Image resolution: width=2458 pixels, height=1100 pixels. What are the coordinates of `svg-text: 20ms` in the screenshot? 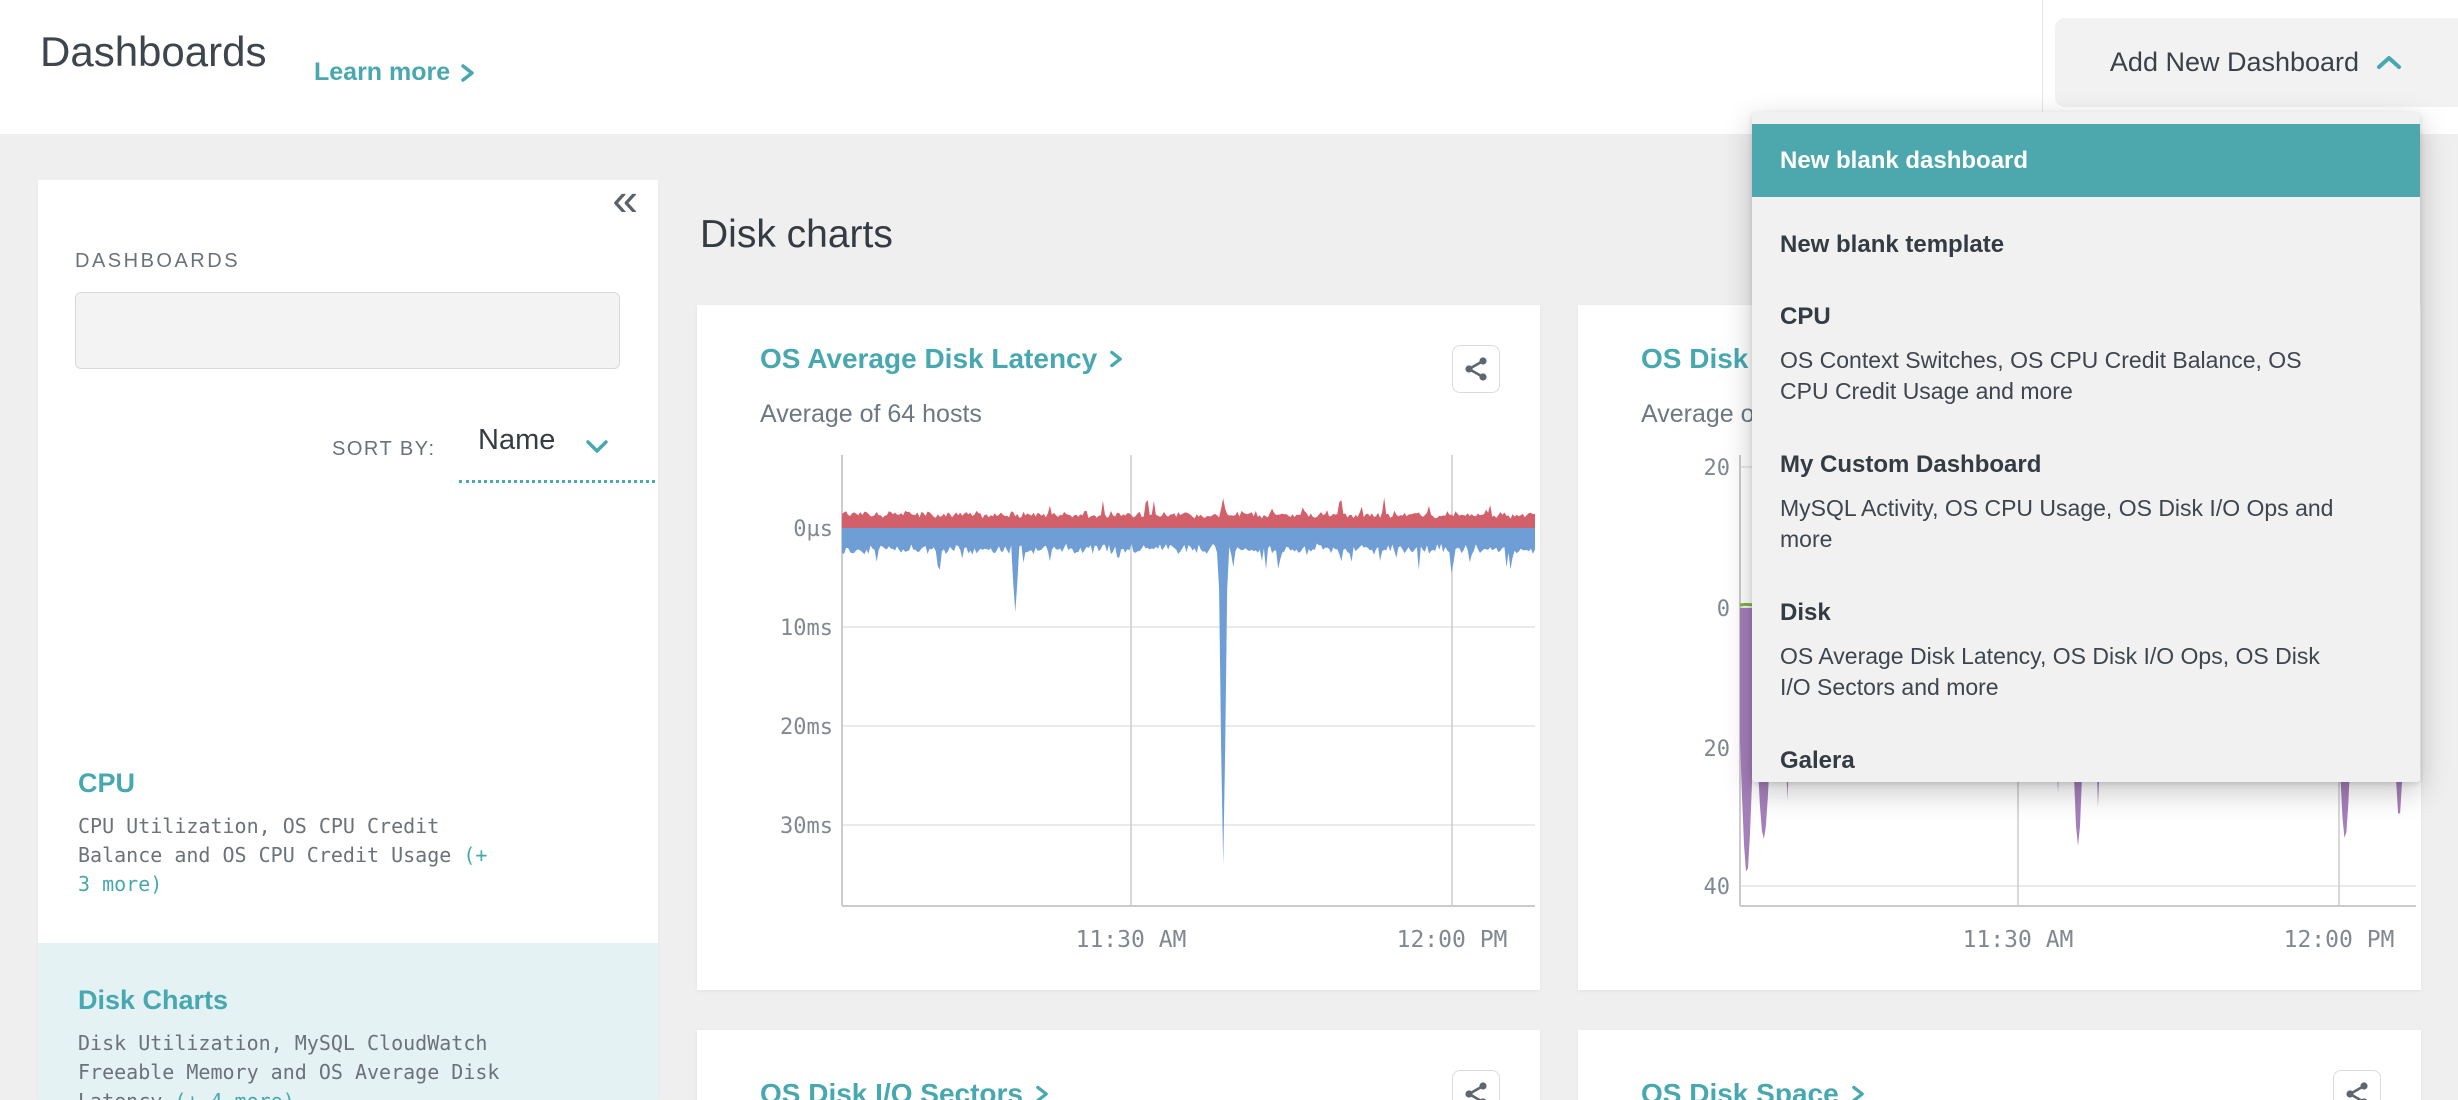 It's located at (806, 727).